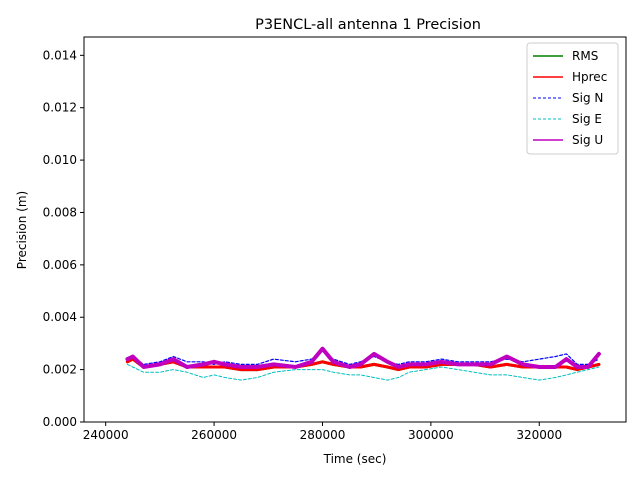 The width and height of the screenshot is (640, 480). What do you see at coordinates (587, 140) in the screenshot?
I see `legend-label: Sig U` at bounding box center [587, 140].